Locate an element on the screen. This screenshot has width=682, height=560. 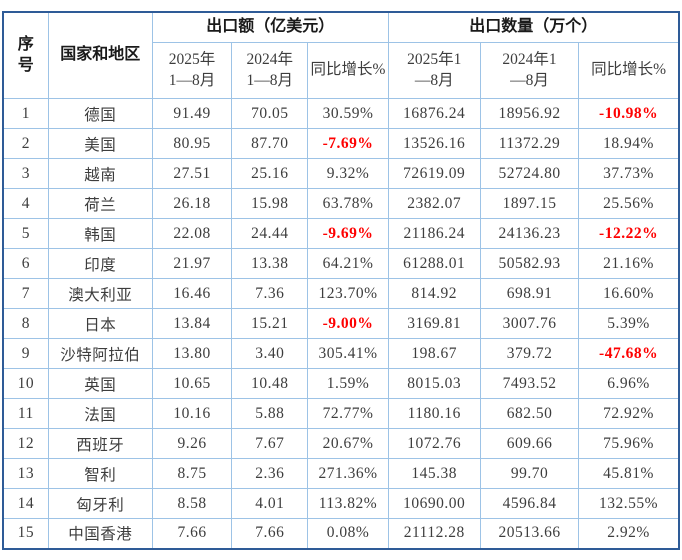
cell-v2024: 2.36 is located at coordinates (270, 473).